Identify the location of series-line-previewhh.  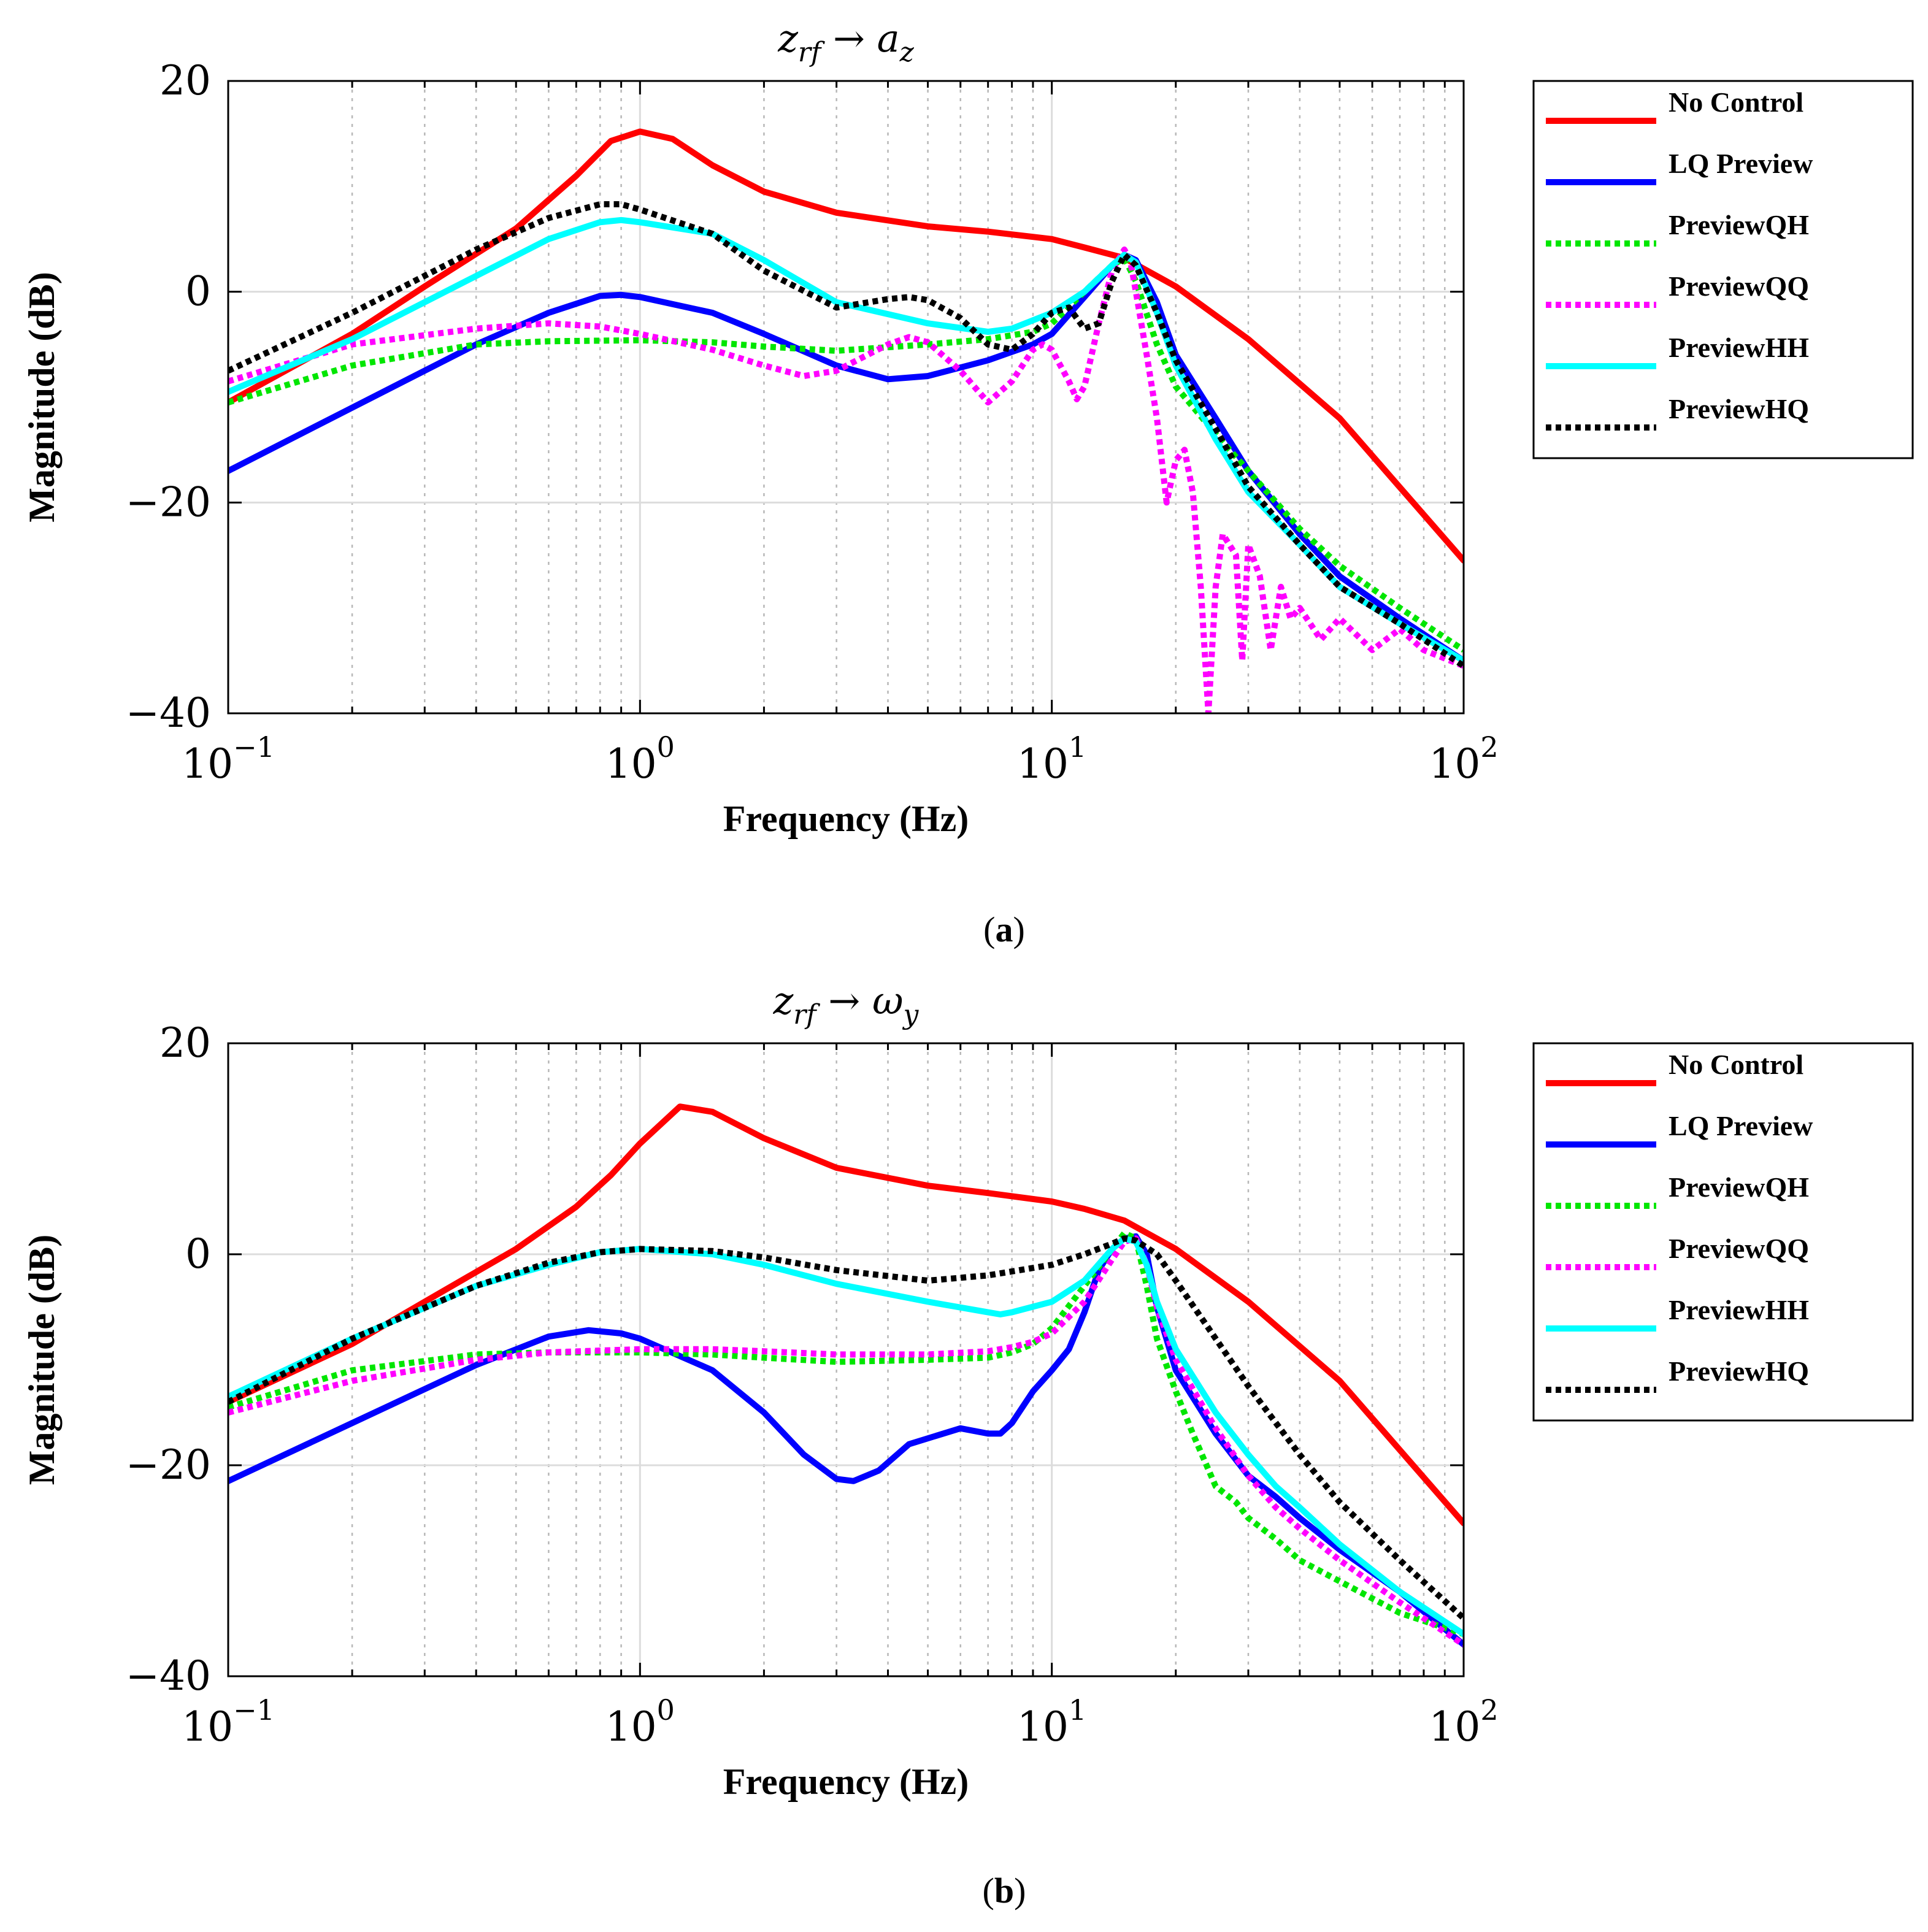
(846, 1436).